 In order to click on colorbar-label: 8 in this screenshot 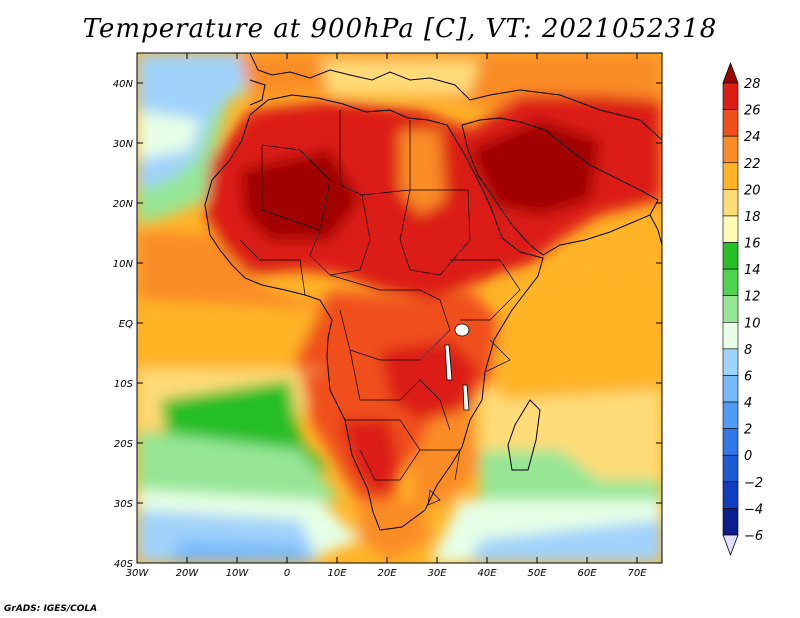, I will do `click(748, 350)`.